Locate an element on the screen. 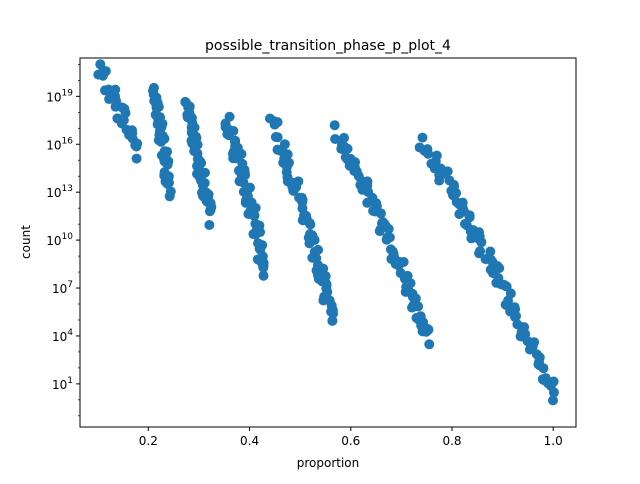 The width and height of the screenshot is (640, 484). x-tick-label: 0.6 is located at coordinates (350, 441).